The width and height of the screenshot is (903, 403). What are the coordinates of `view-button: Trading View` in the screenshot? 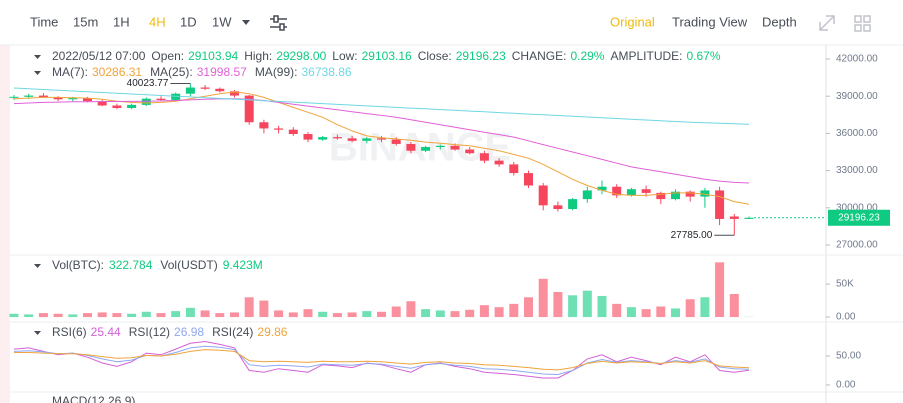 It's located at (710, 21).